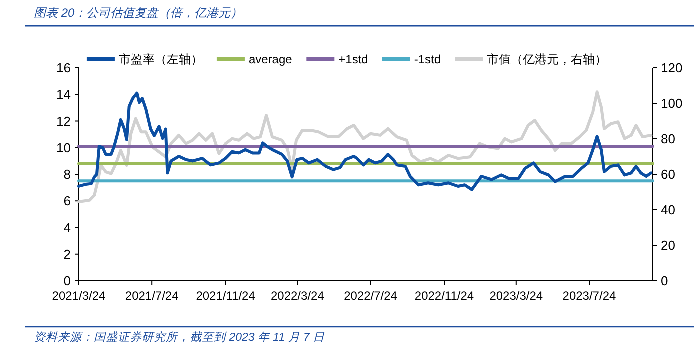 This screenshot has height=347, width=694. I want to click on y2-tick-label: 20, so click(668, 245).